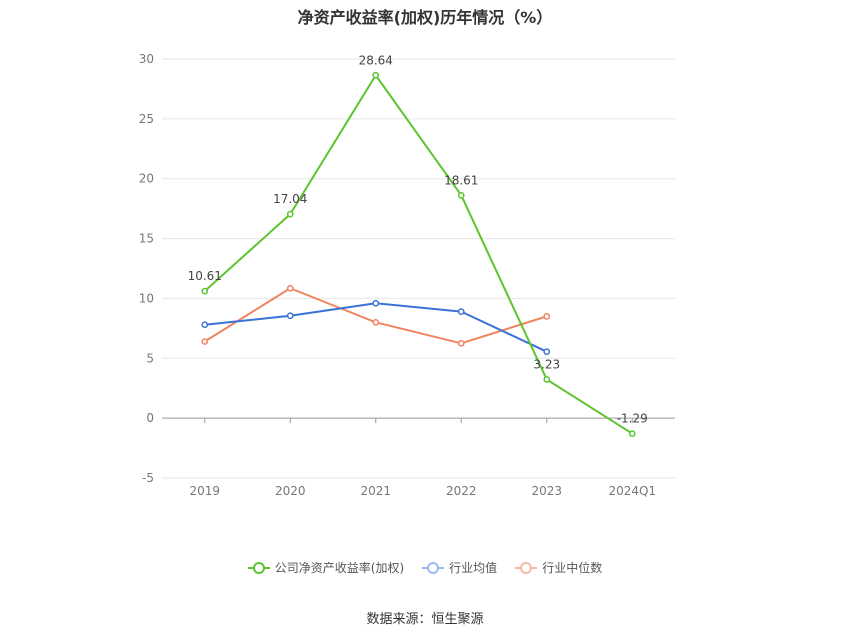 This screenshot has width=850, height=637. What do you see at coordinates (146, 59) in the screenshot?
I see `y-tick-label: 30` at bounding box center [146, 59].